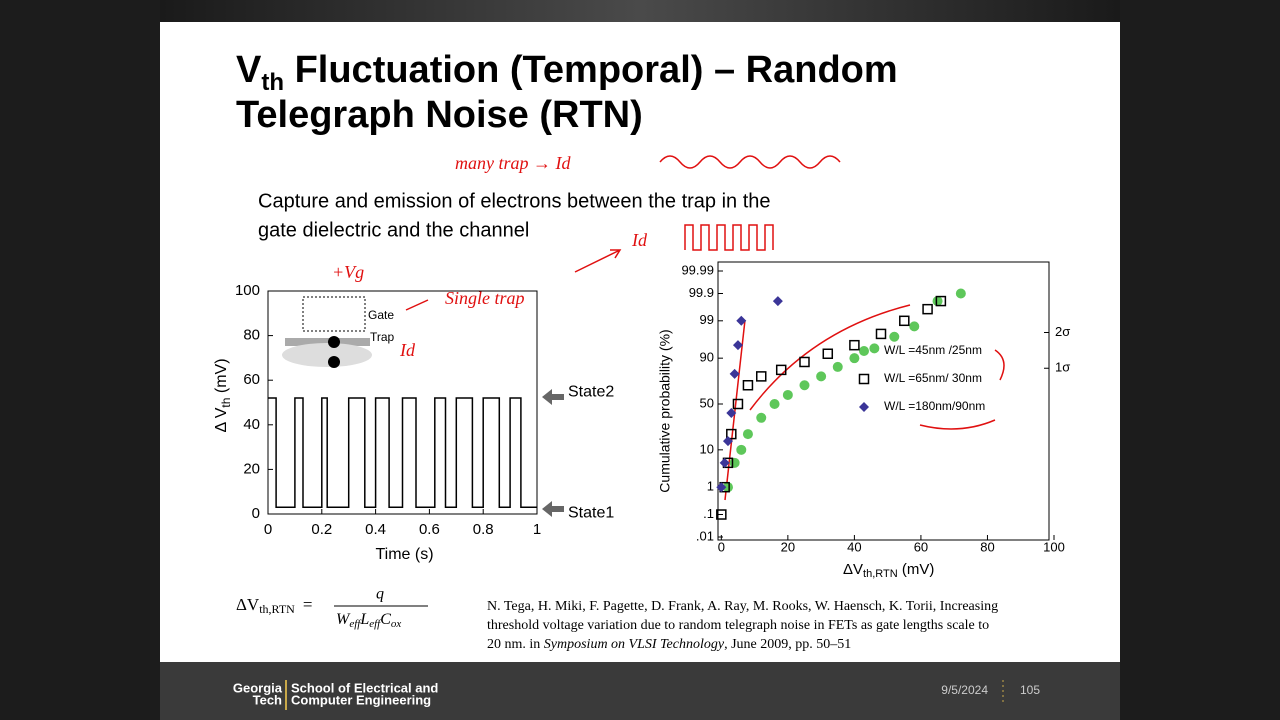 Image resolution: width=1280 pixels, height=720 pixels. What do you see at coordinates (964, 690) in the screenshot?
I see `date: 9/5/2024` at bounding box center [964, 690].